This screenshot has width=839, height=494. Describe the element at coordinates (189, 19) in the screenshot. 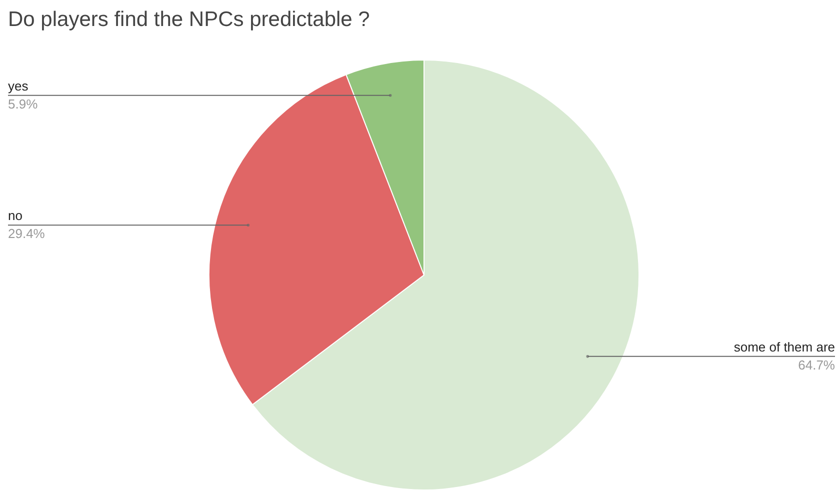

I see `chart-title: Do players find the NPCs predictable ?` at that location.